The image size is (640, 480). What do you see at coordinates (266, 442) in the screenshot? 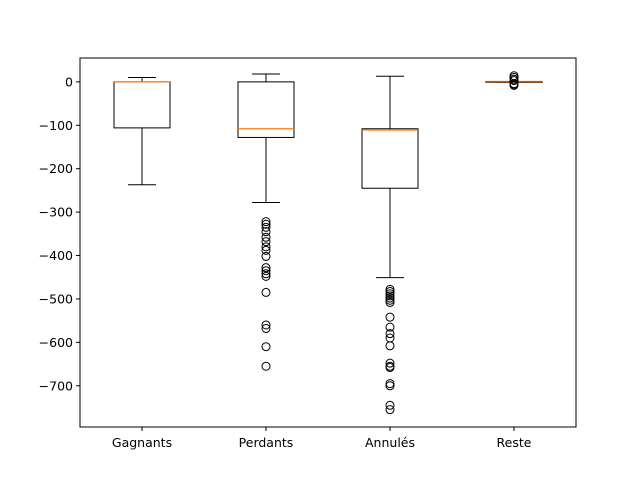
I see `x-tick-label: Perdants` at bounding box center [266, 442].